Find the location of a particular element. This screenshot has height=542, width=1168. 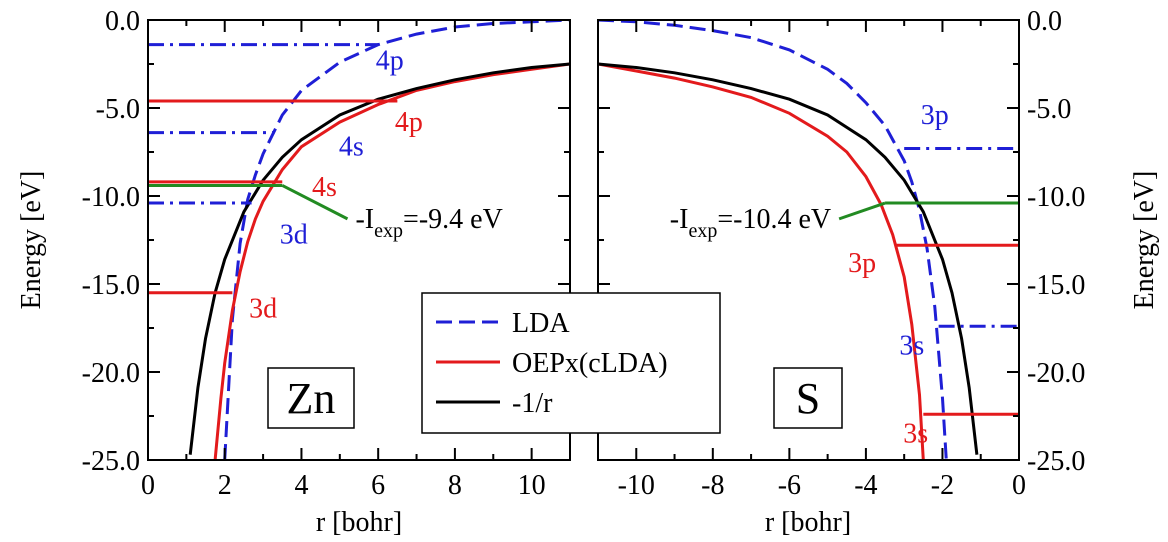

zn-iexp-label: -Iexp=-9.4 eV is located at coordinates (428, 223).